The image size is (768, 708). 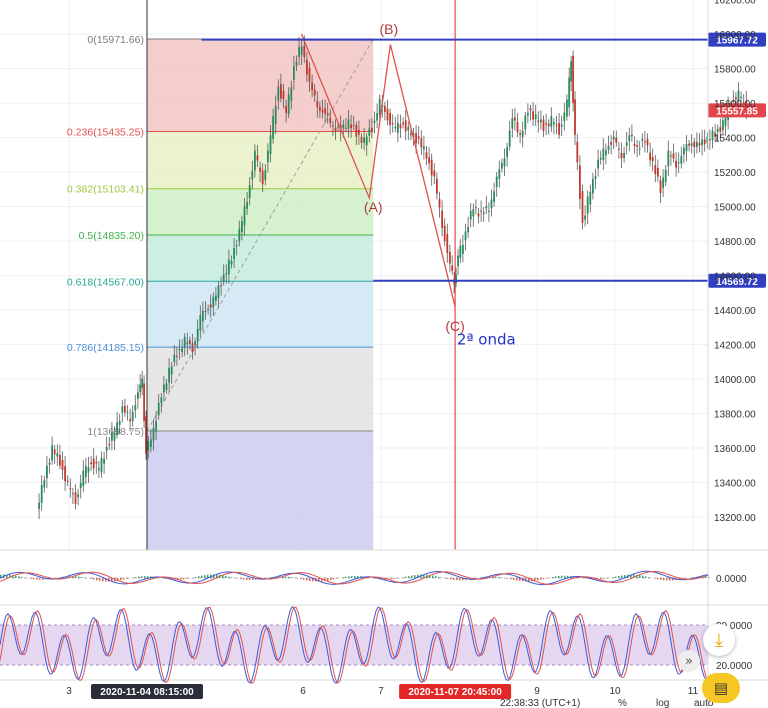 I want to click on fib-band, so click(x=260, y=490).